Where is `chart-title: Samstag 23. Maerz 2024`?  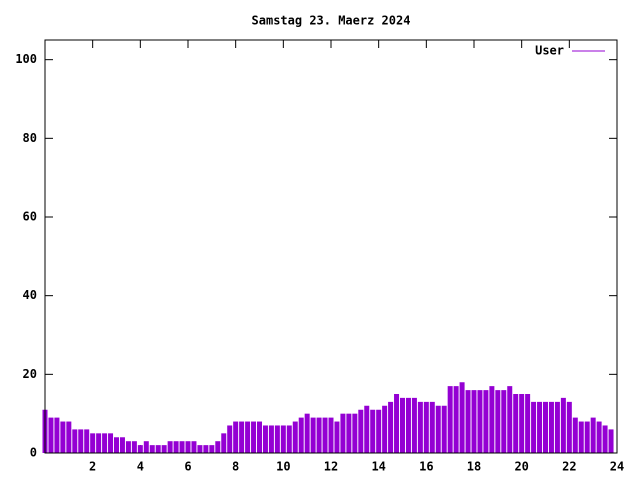
chart-title: Samstag 23. Maerz 2024 is located at coordinates (331, 21).